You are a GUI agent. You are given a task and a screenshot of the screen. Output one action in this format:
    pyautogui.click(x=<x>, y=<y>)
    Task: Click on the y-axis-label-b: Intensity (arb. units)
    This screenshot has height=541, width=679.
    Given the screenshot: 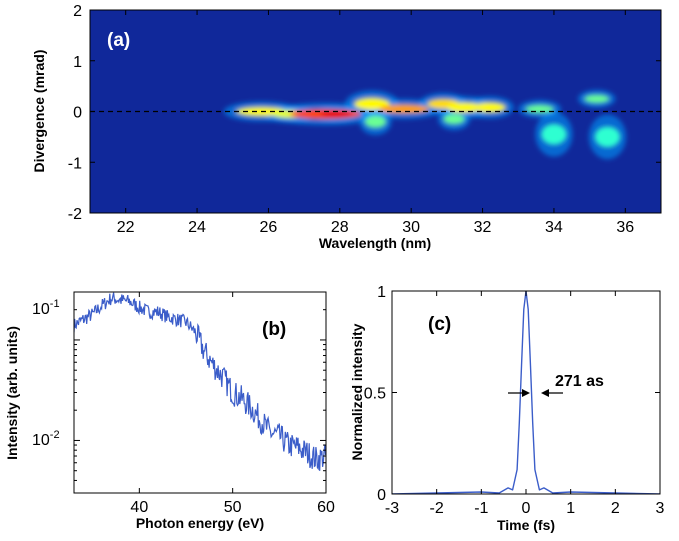 What is the action you would take?
    pyautogui.click(x=12, y=393)
    